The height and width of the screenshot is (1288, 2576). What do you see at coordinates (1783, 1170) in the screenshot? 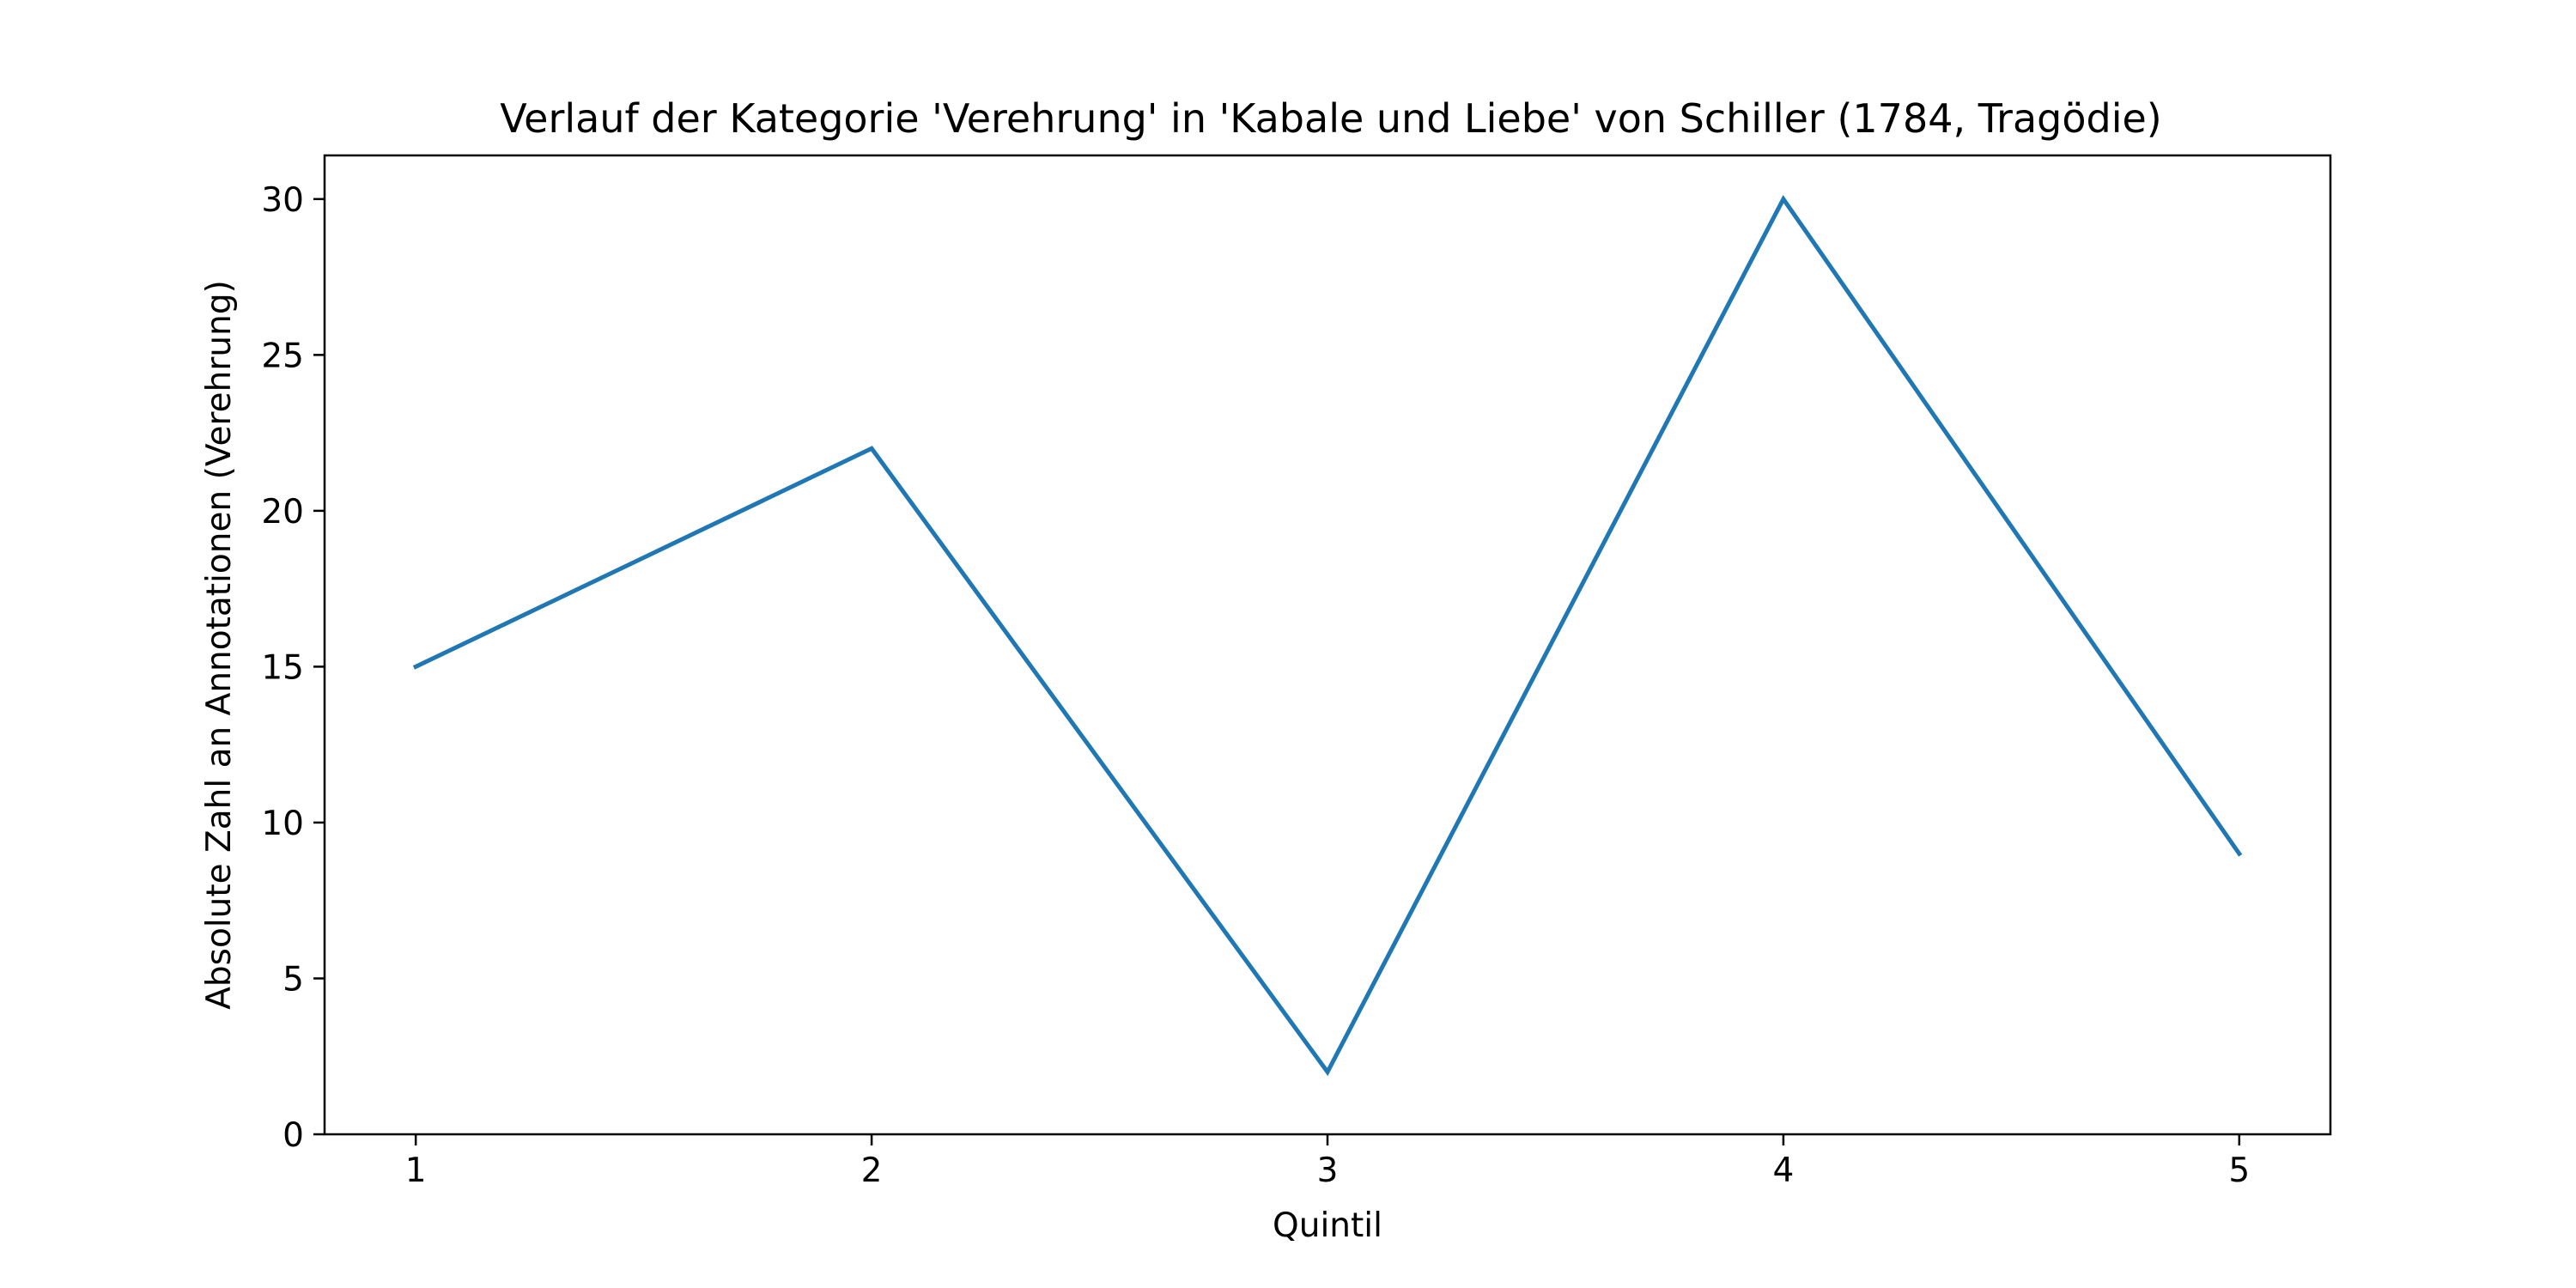
I see `x-tick-label: 4` at bounding box center [1783, 1170].